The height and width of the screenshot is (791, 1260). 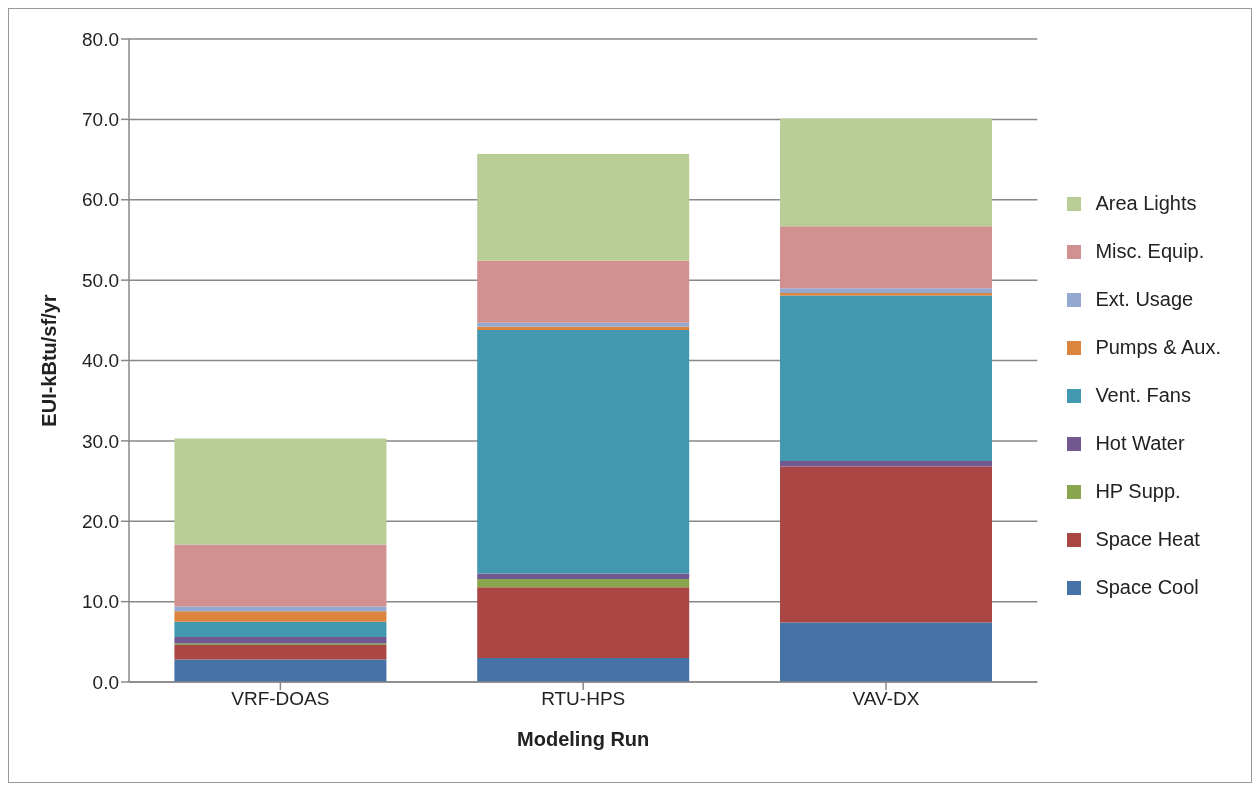 I want to click on x-axis-title: Modeling Run, so click(x=583, y=739).